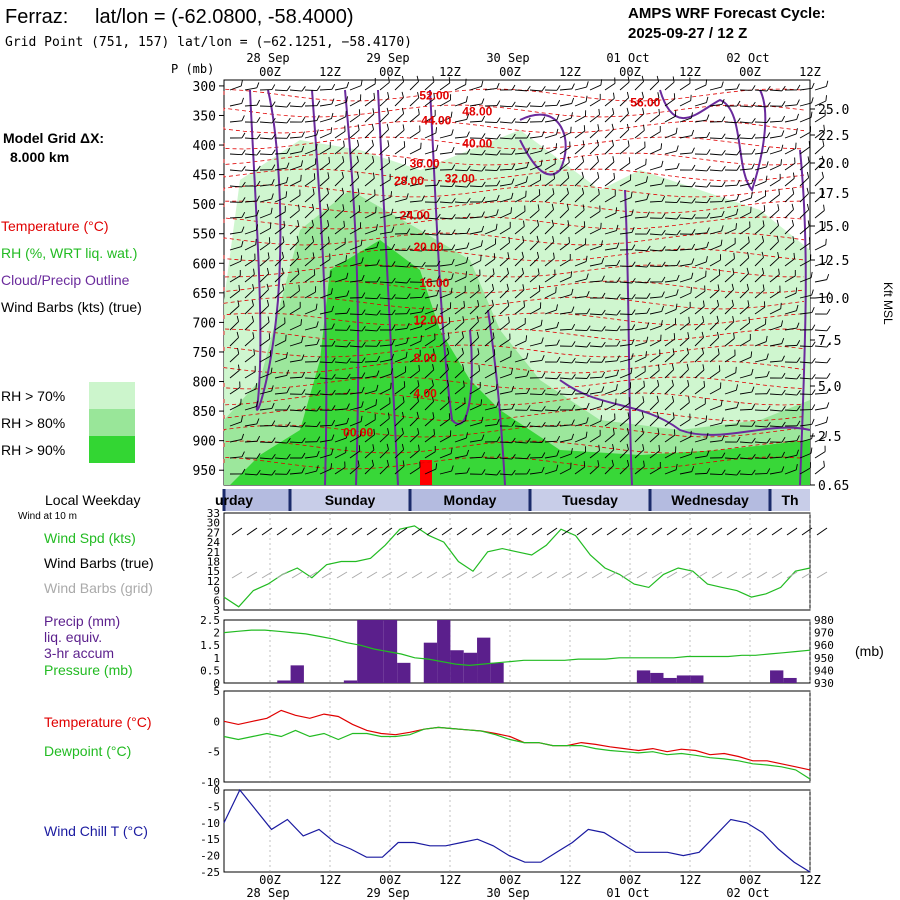 Image resolution: width=900 pixels, height=900 pixels. I want to click on bottom-hour-label: 00Z, so click(390, 880).